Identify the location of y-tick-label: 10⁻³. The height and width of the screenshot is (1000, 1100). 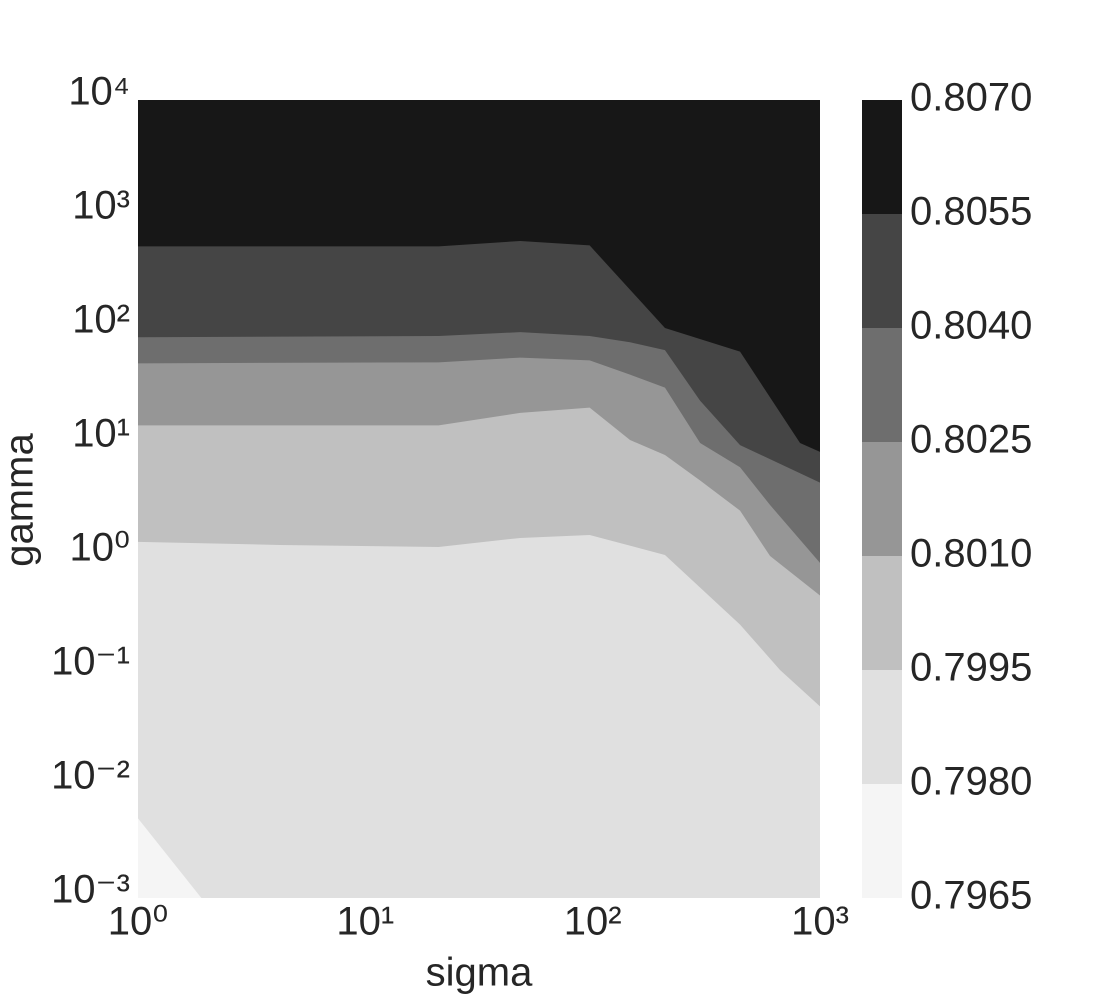
(90, 890).